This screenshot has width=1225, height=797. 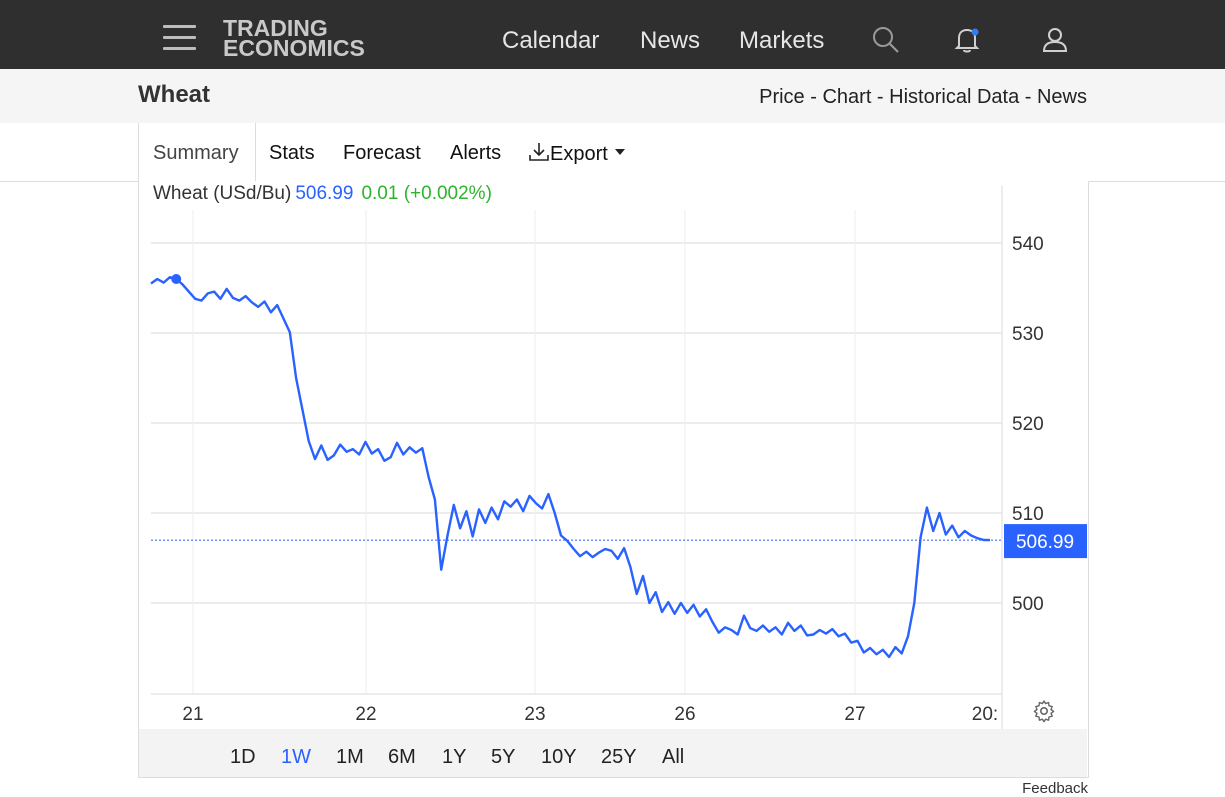 I want to click on range-all: All, so click(x=673, y=757).